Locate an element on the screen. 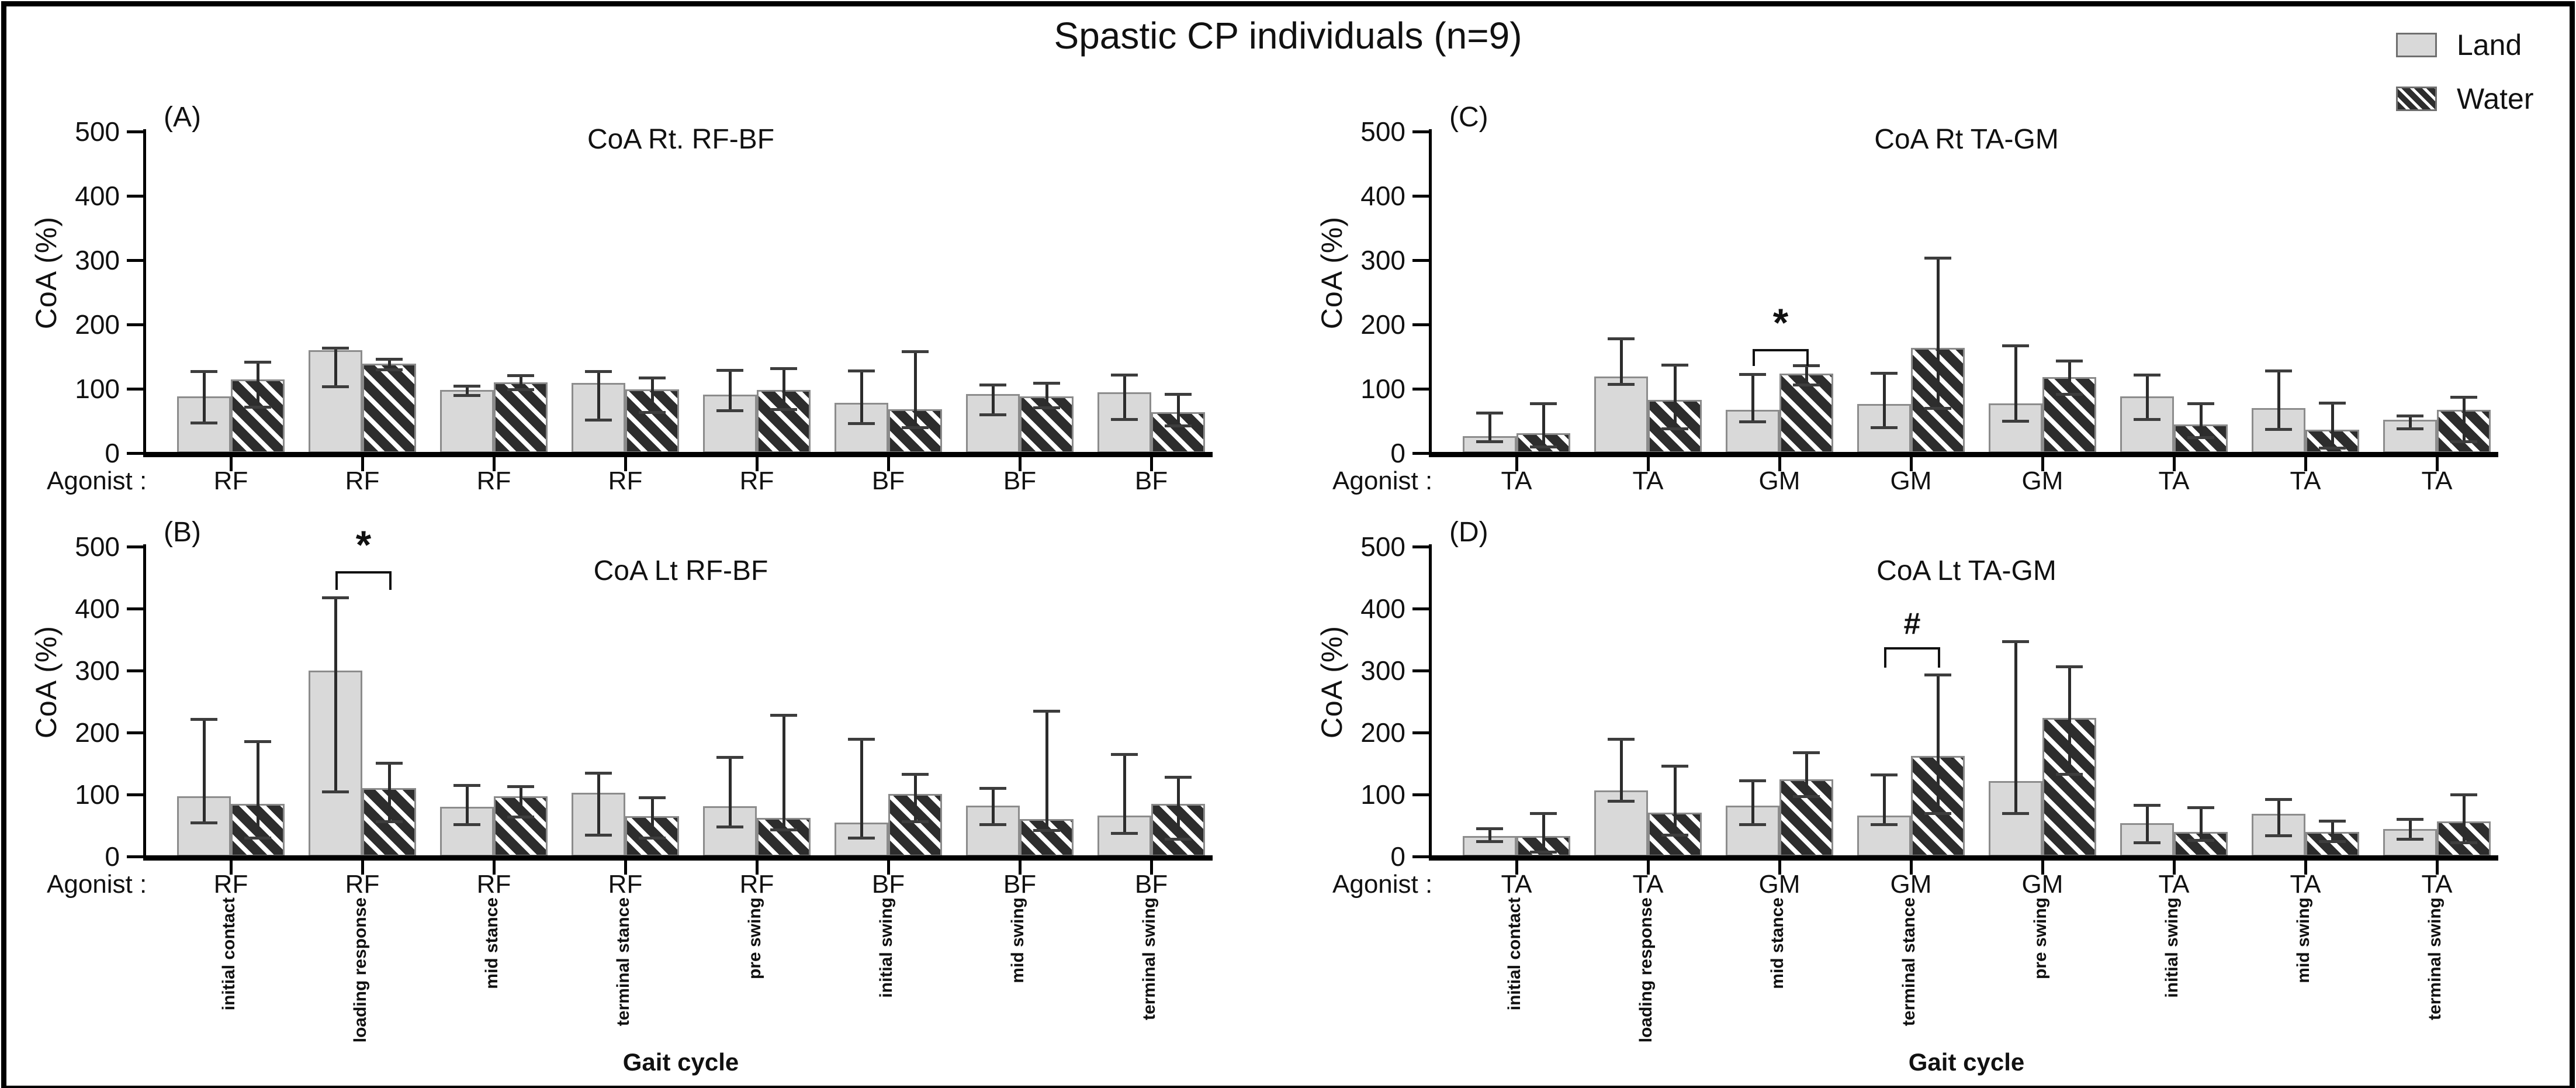 This screenshot has height=1088, width=2576. bar-water is located at coordinates (521, 418).